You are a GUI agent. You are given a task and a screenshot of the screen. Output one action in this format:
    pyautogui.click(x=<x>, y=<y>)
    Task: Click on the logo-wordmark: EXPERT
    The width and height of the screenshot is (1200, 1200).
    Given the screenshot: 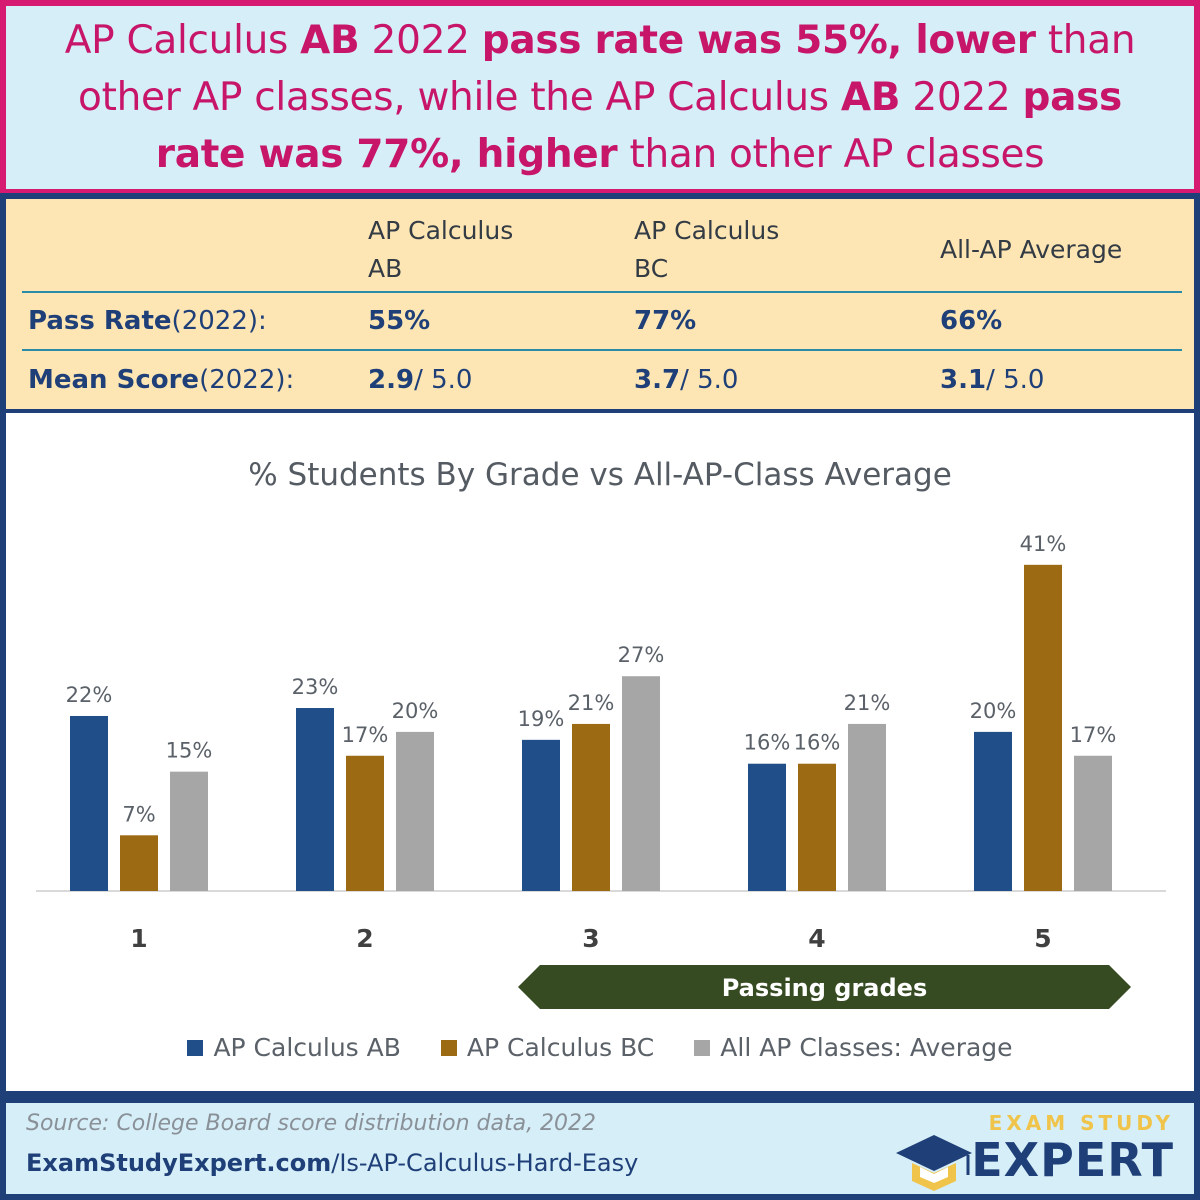 What is the action you would take?
    pyautogui.click(x=1072, y=1160)
    